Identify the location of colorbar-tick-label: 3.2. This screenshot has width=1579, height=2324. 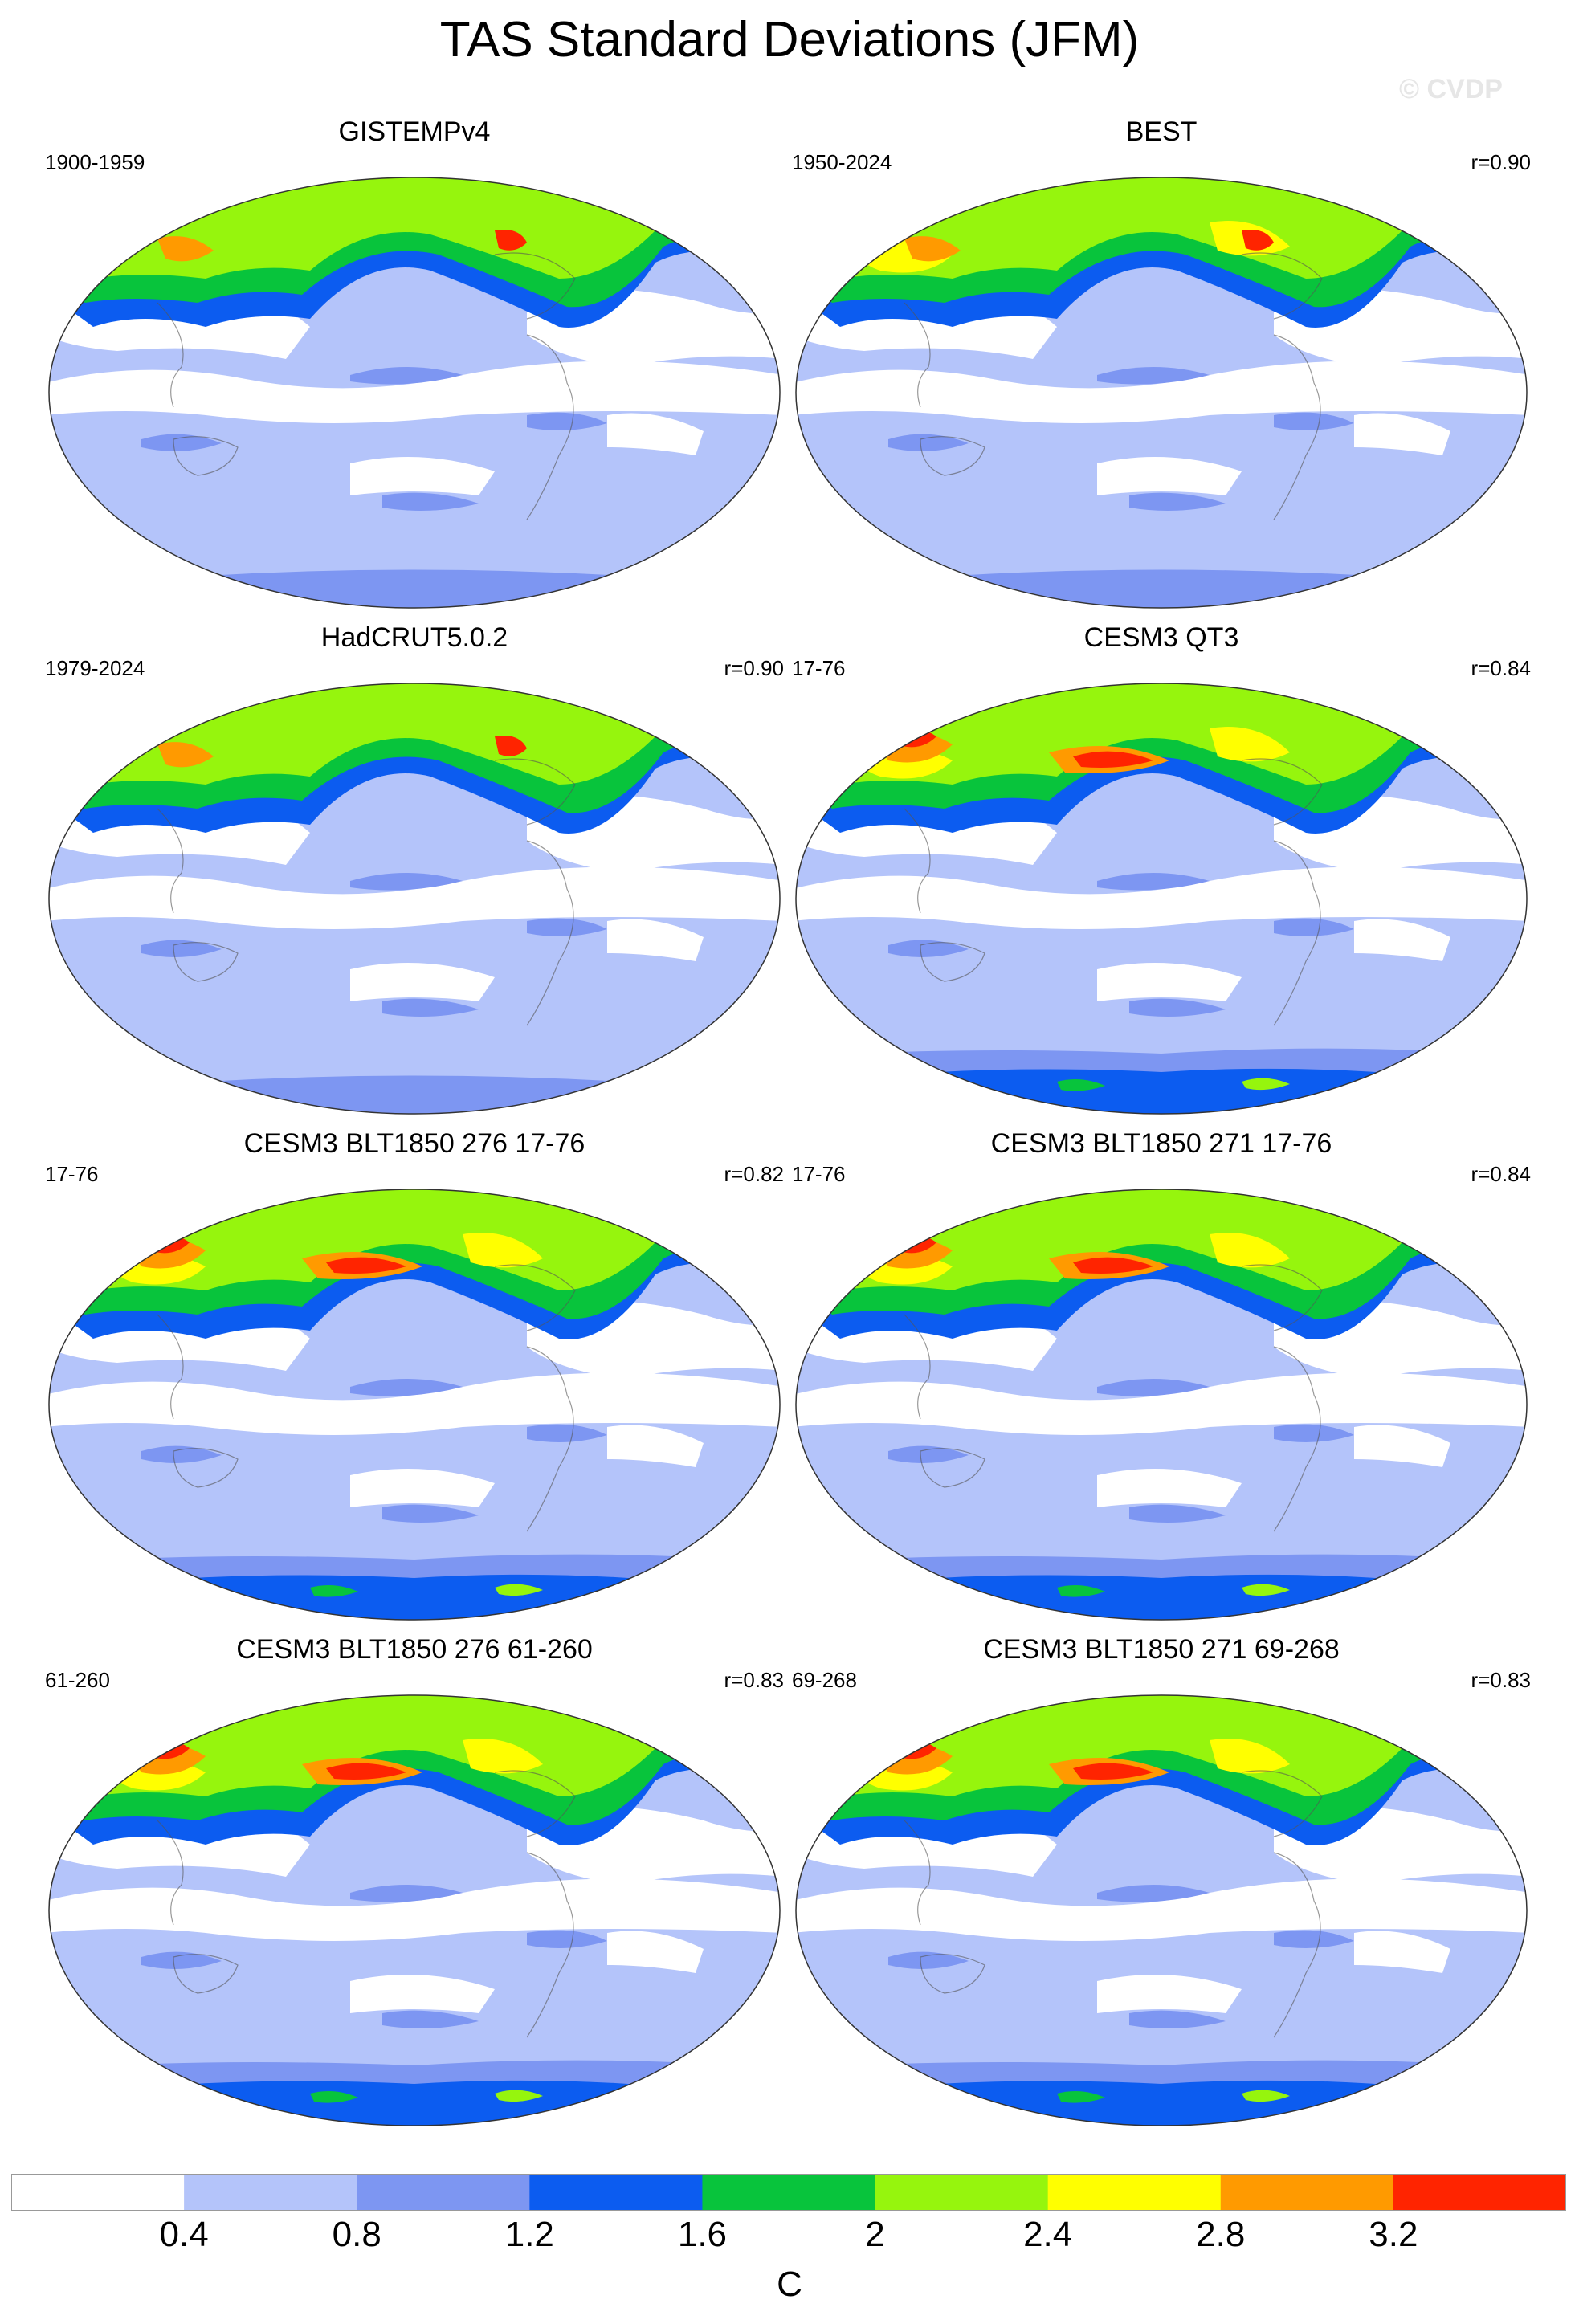
(1393, 2234).